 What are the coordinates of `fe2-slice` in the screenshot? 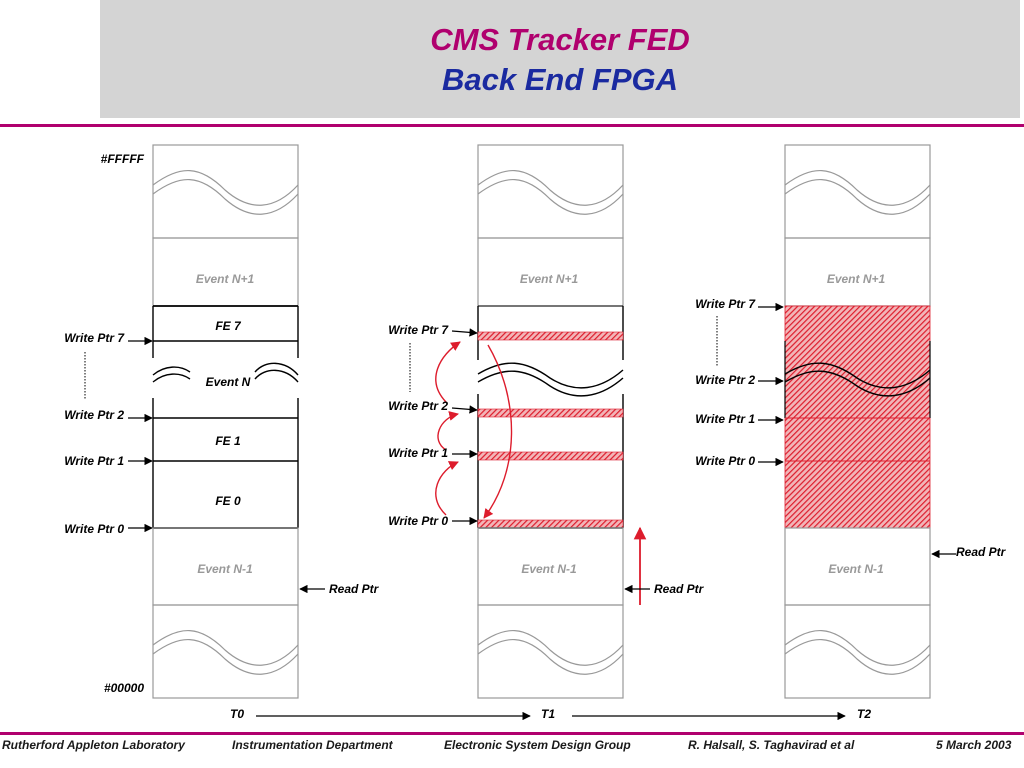 It's located at (550, 413).